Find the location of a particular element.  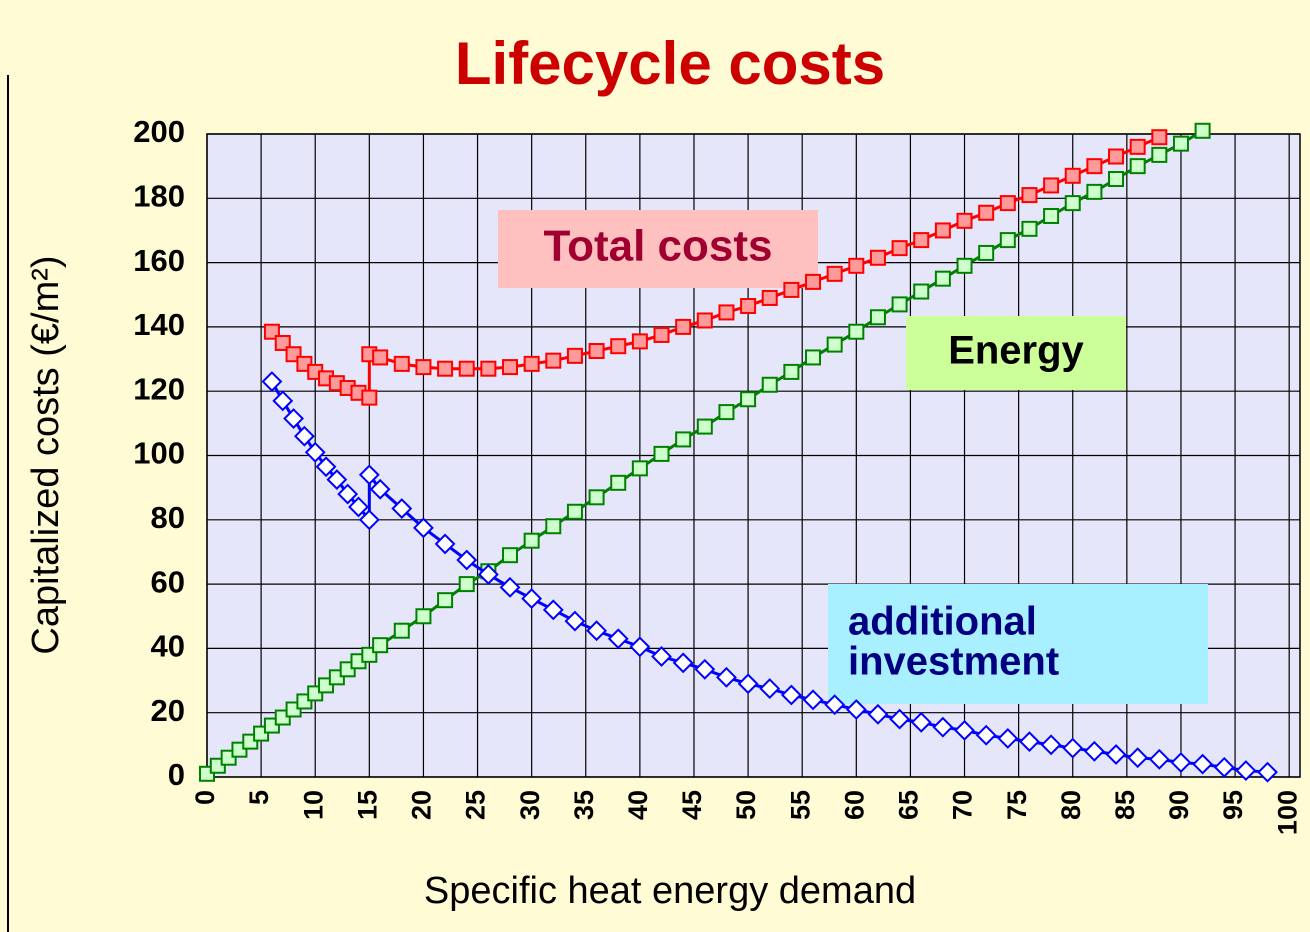

x-tick-label: 50 is located at coordinates (746, 805).